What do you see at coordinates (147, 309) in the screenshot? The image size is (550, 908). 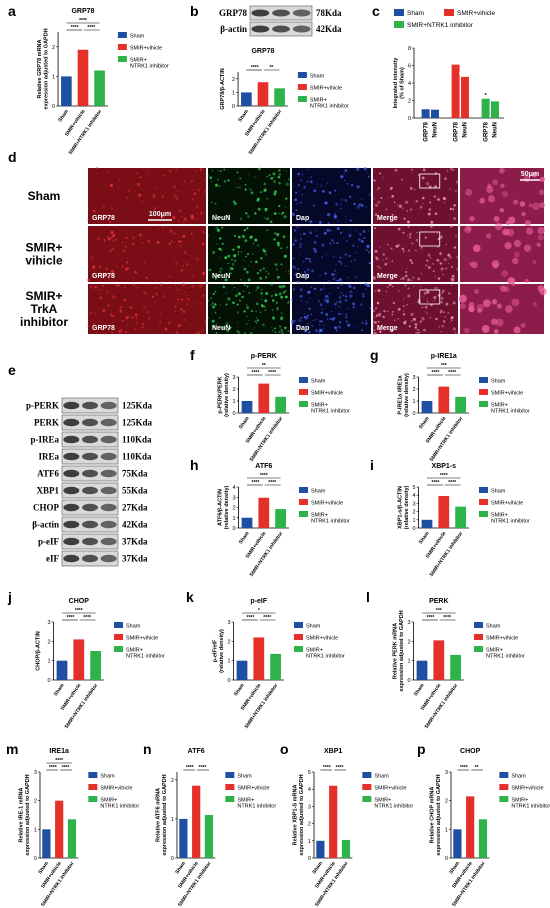 I see `micrograph` at bounding box center [147, 309].